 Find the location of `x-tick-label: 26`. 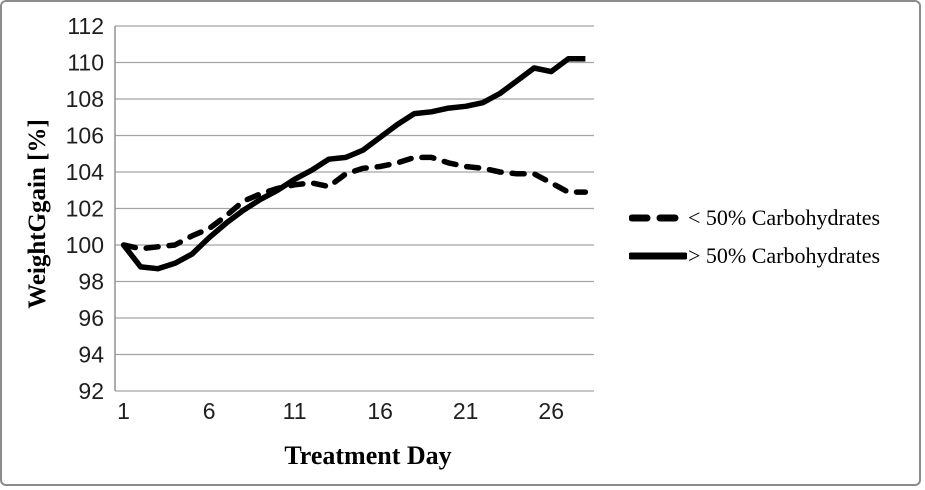

x-tick-label: 26 is located at coordinates (551, 411).